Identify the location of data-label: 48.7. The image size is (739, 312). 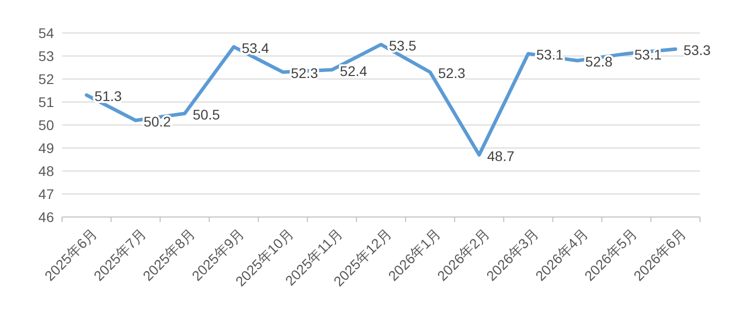
(501, 156).